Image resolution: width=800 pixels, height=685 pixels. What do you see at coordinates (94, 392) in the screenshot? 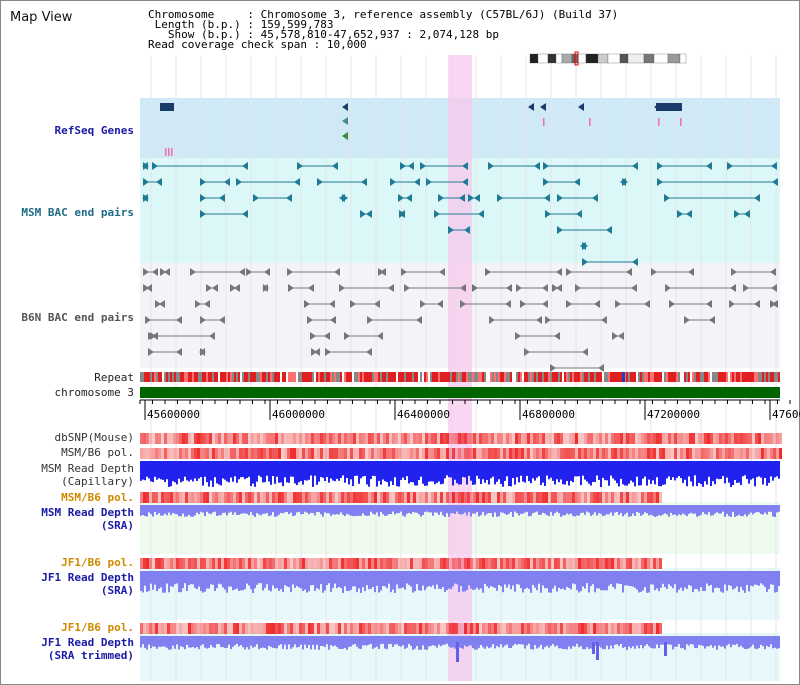
I see `track-label-chromosome: chromosome 3` at bounding box center [94, 392].